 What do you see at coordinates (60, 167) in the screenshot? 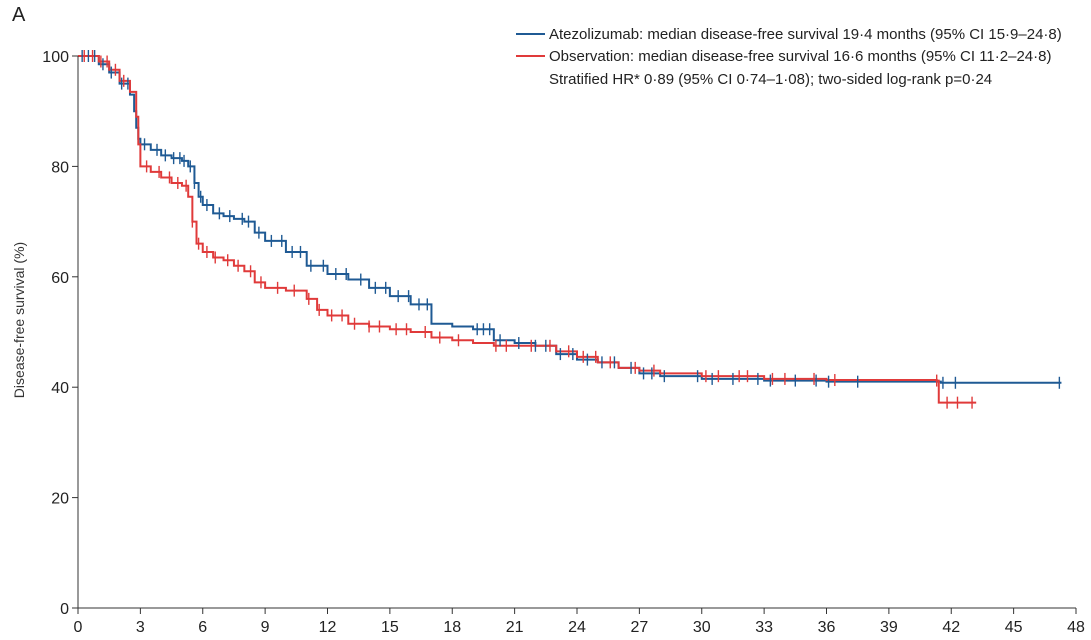
I see `y-tick-label: 80` at bounding box center [60, 167].